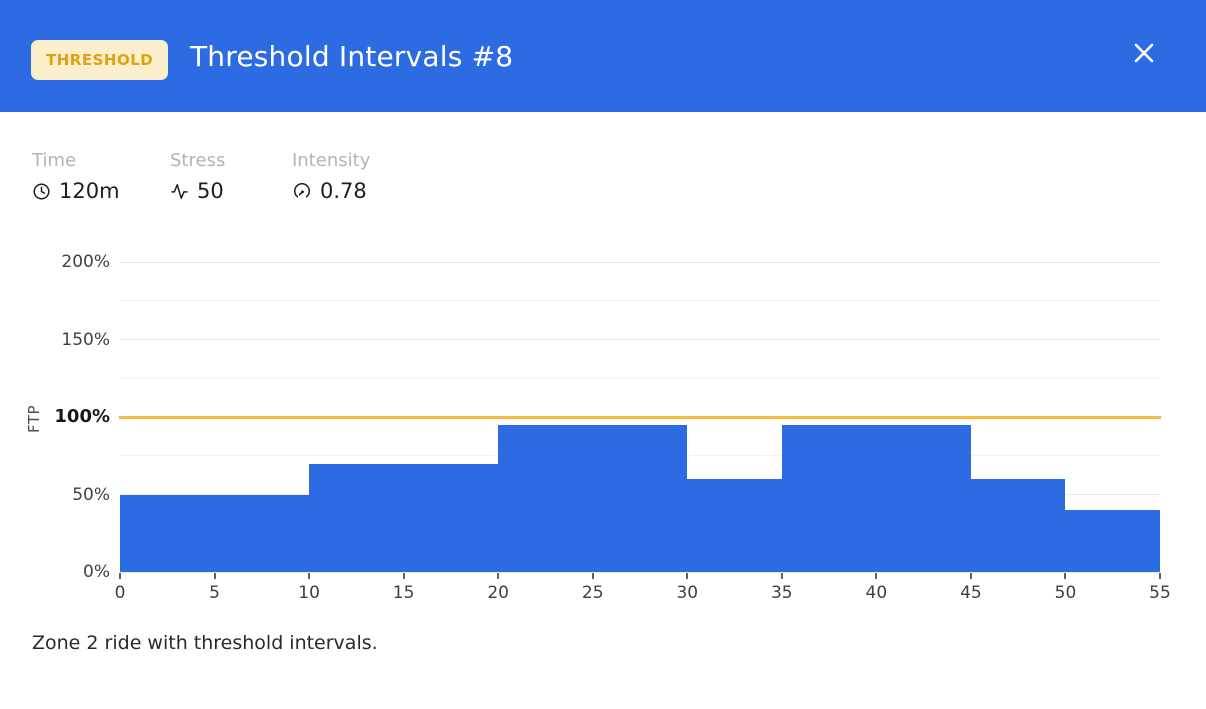 This screenshot has width=1206, height=709. What do you see at coordinates (120, 593) in the screenshot?
I see `x-tick-label: 0` at bounding box center [120, 593].